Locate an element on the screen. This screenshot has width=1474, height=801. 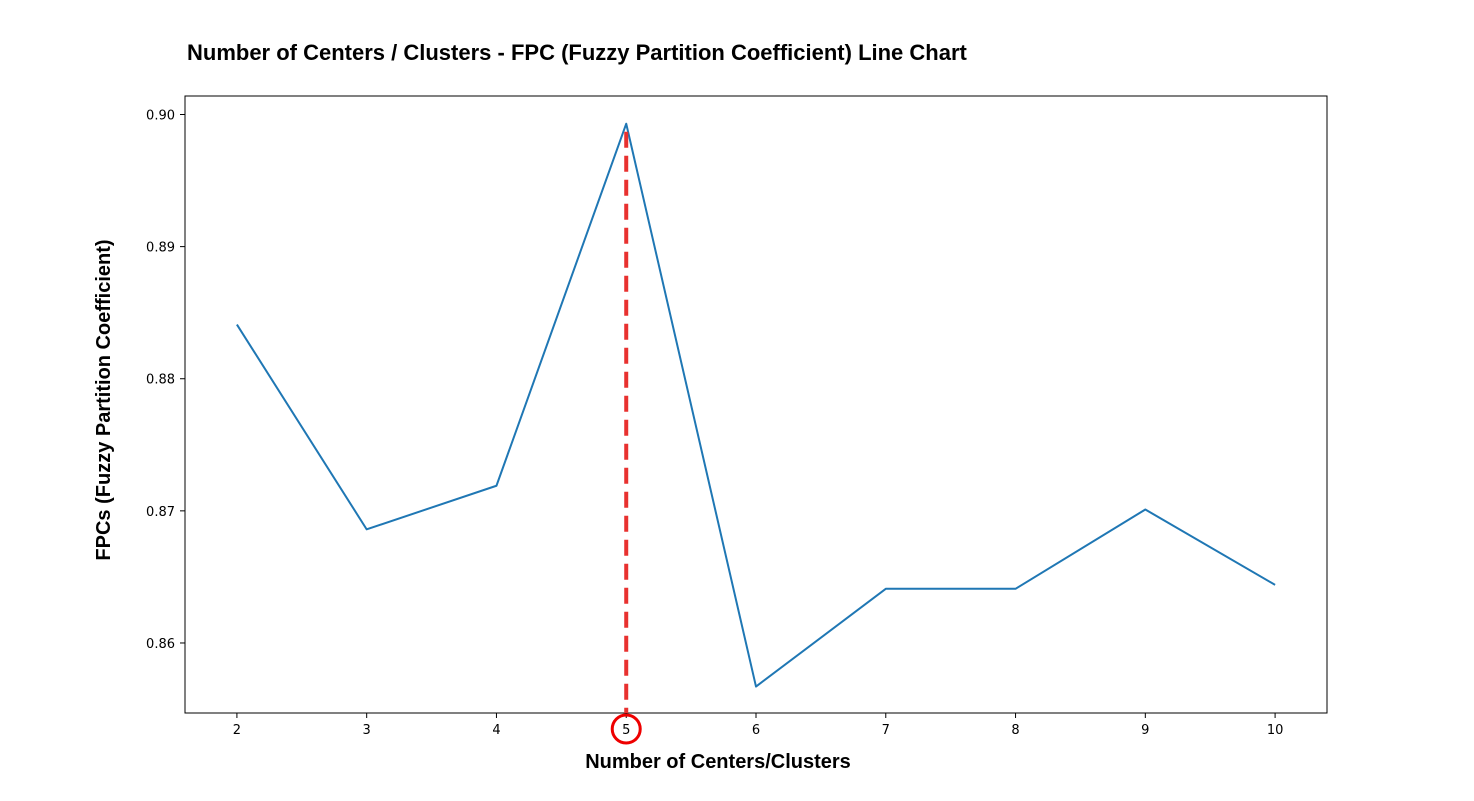
x-tick-label: 5 is located at coordinates (626, 730).